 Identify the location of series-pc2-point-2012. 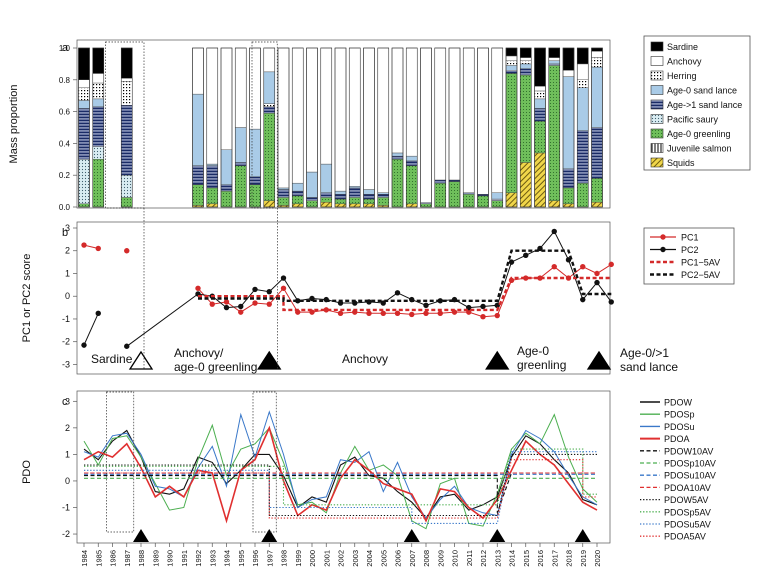
(483, 306).